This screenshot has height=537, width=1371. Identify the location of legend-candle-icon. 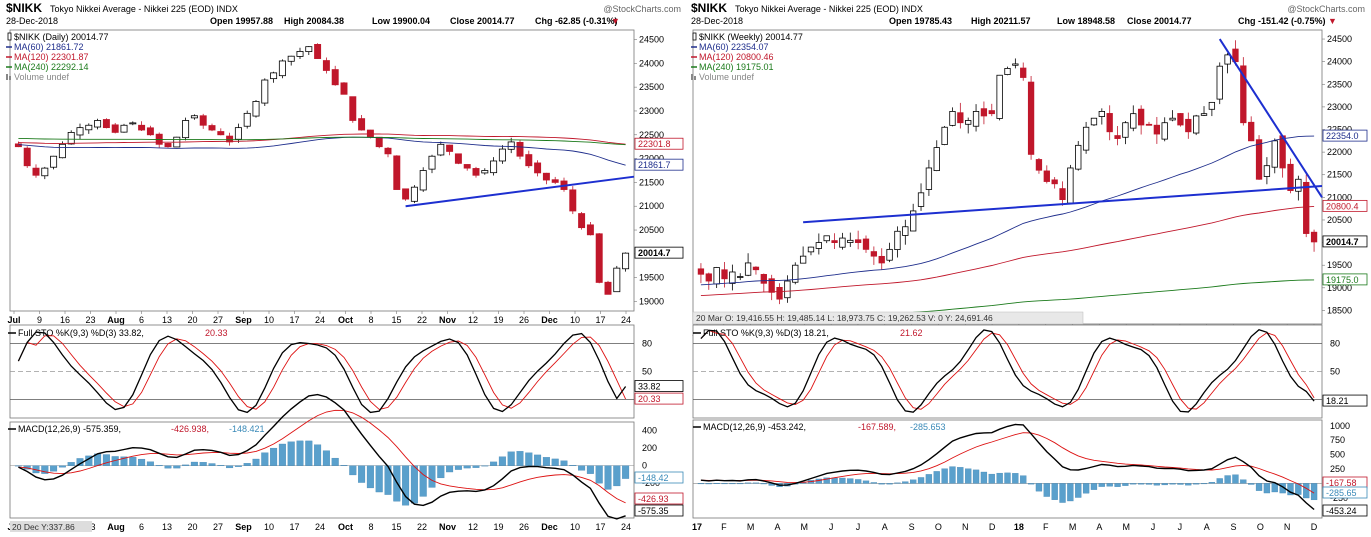
(9, 36).